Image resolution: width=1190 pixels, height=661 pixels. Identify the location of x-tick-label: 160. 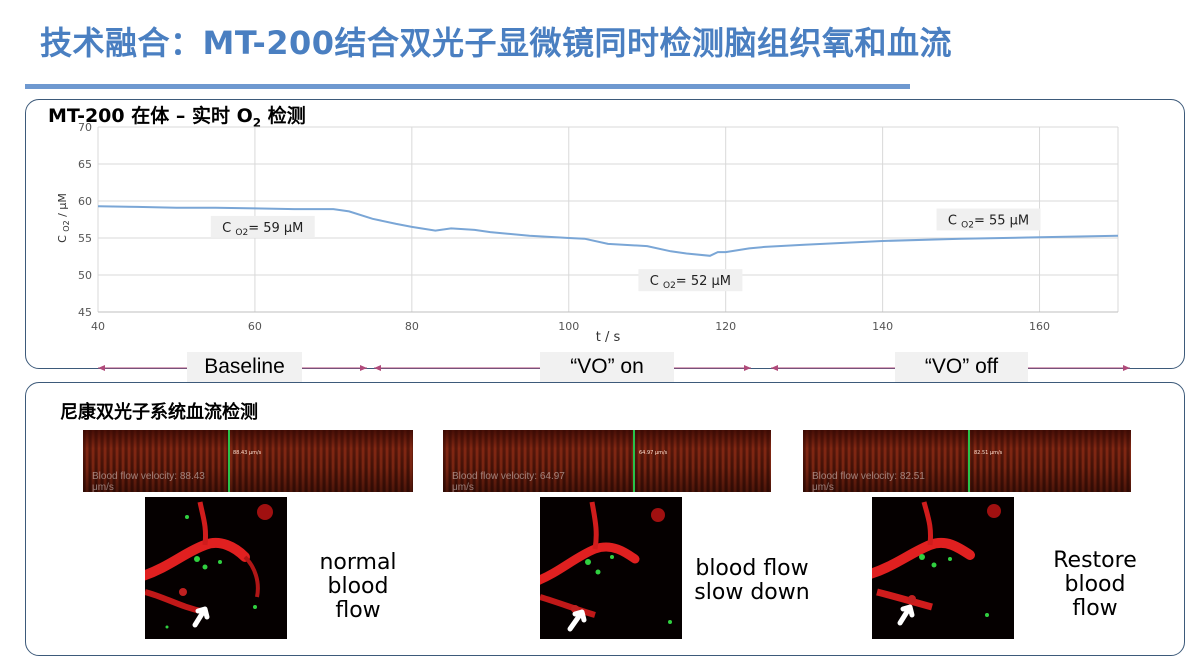
(1039, 326).